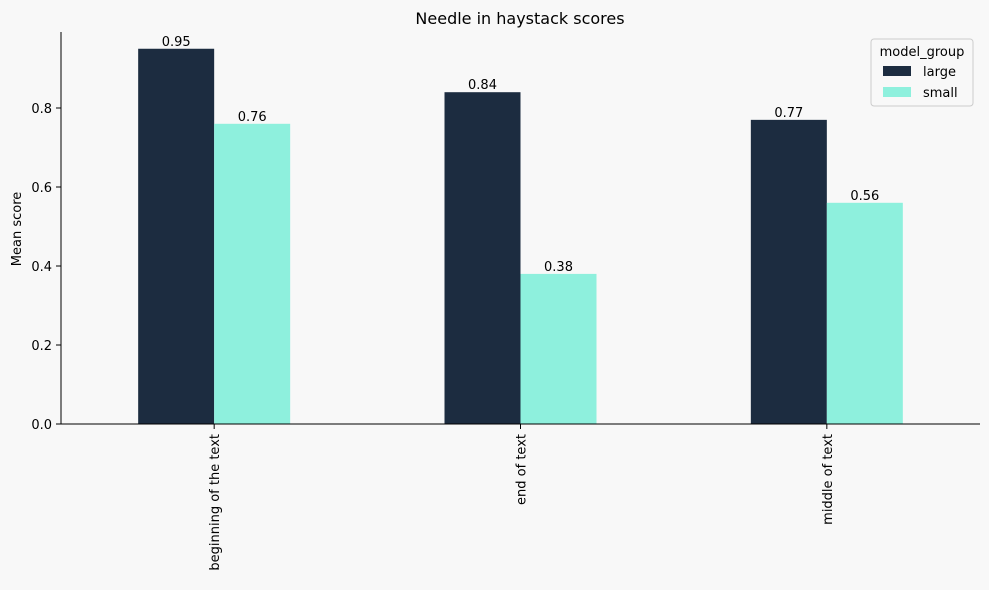  Describe the element at coordinates (788, 113) in the screenshot. I see `data-label-large-2: 0.77` at that location.